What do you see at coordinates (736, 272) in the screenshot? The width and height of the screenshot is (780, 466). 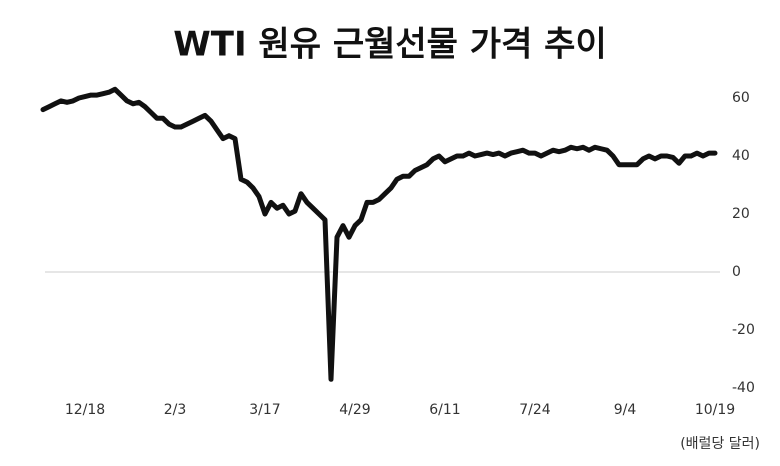 I see `y-tick-label: 0` at bounding box center [736, 272].